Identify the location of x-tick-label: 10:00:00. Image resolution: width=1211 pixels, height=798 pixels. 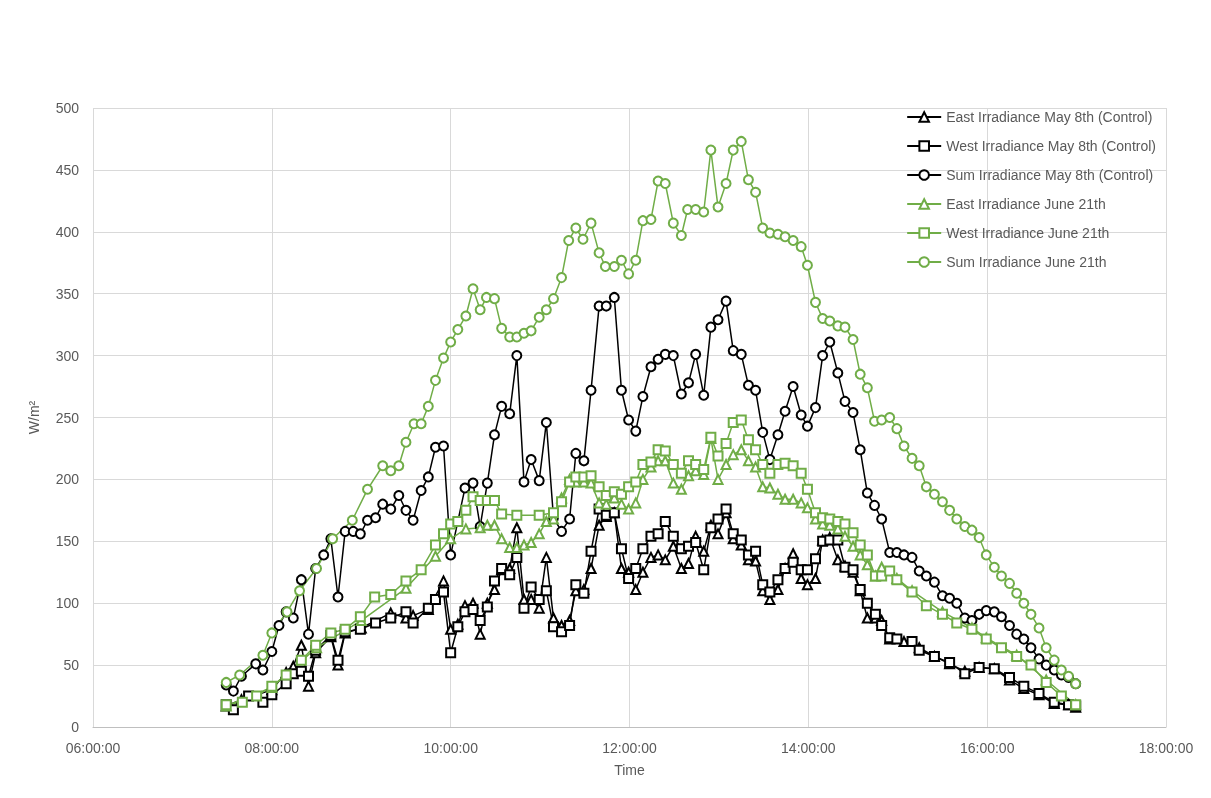
(451, 748).